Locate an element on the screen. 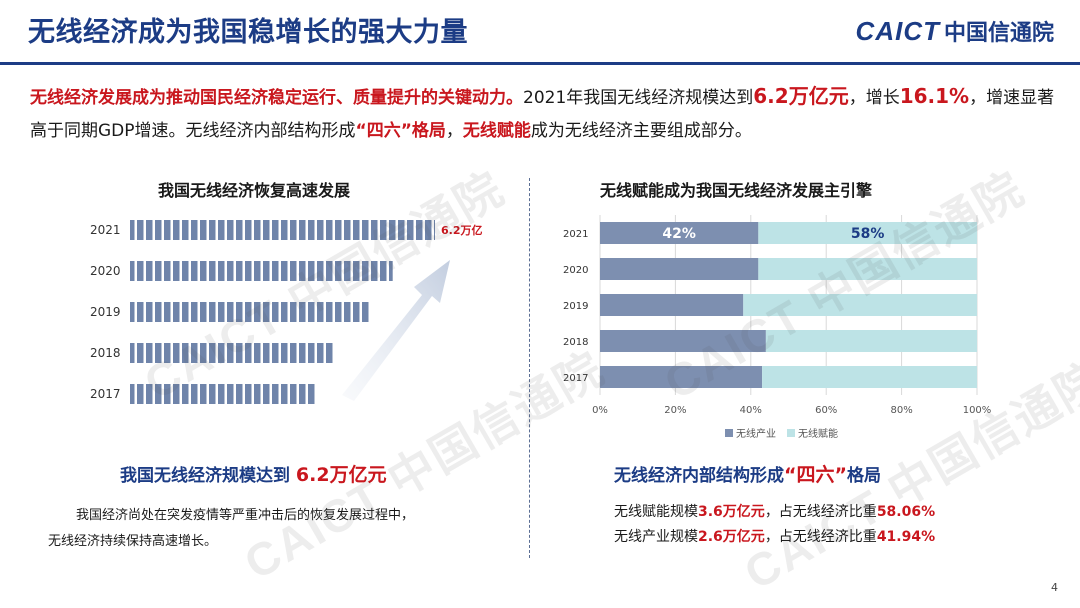 The height and width of the screenshot is (608, 1080). stat-enable-share-label: ，占无线经济比重 is located at coordinates (820, 512).